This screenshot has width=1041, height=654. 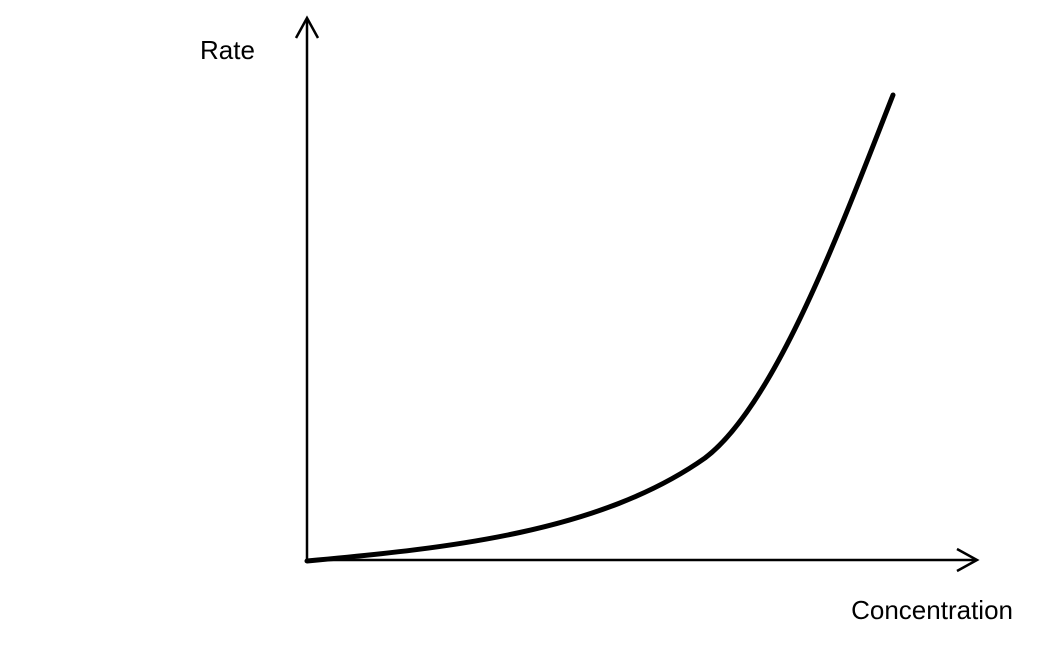 I want to click on y-axis-label: Rate, so click(x=227, y=50).